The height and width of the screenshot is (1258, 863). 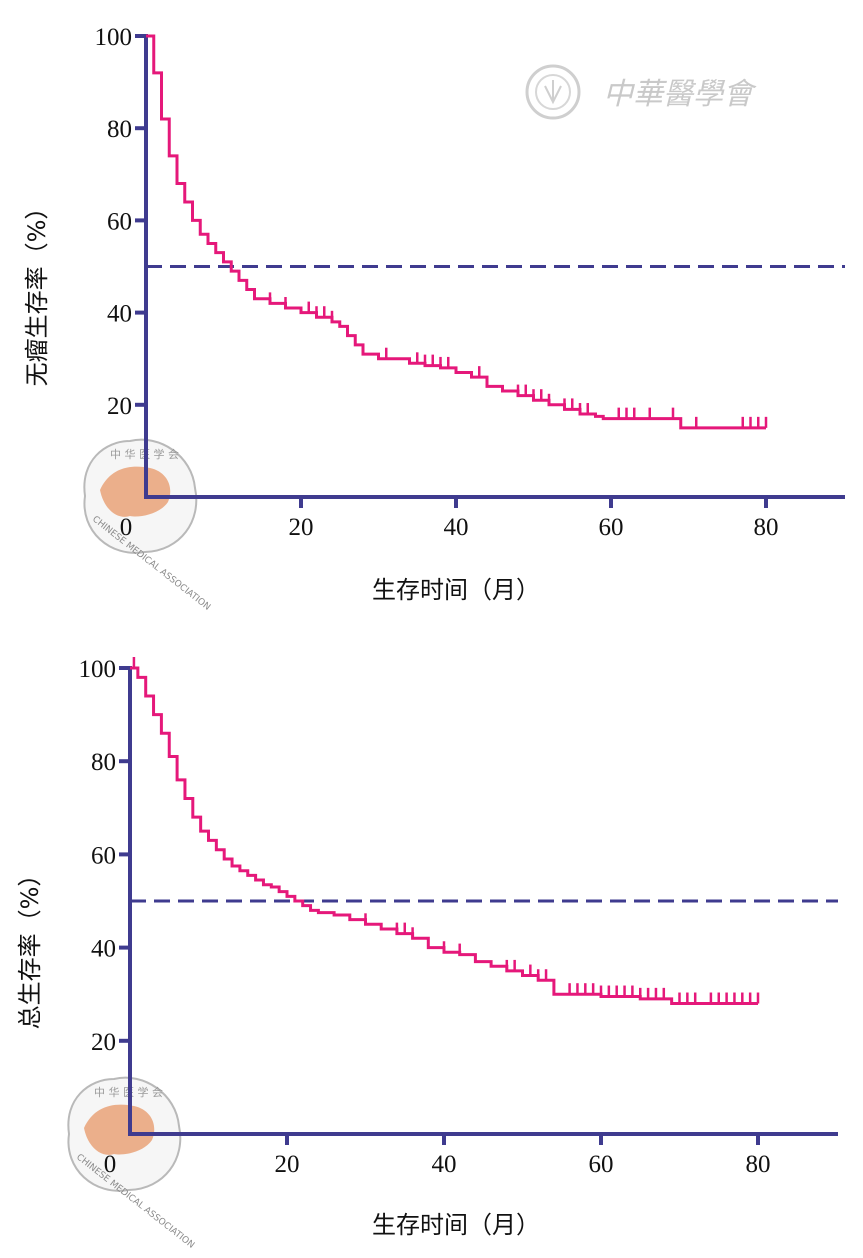 I want to click on watermark: 中華醫學會, so click(x=641, y=92).